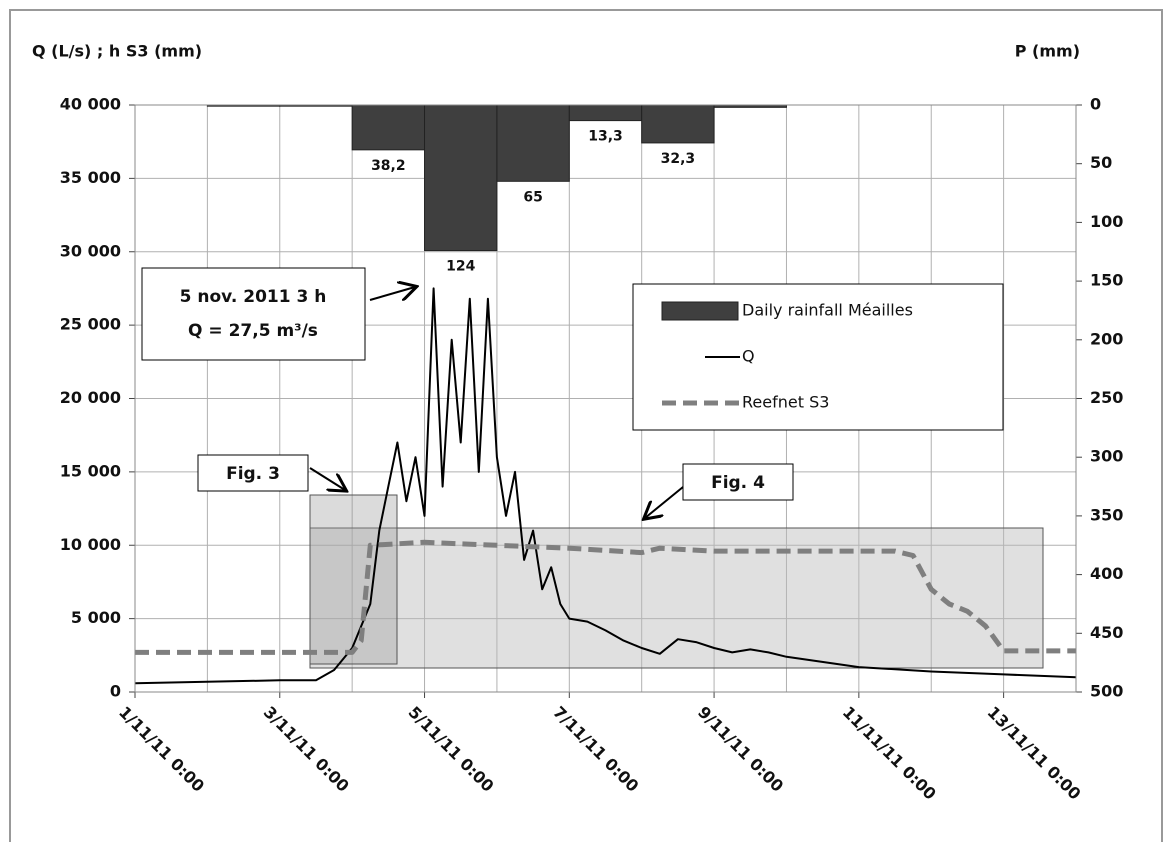  I want to click on line-series, so click(605, 597).